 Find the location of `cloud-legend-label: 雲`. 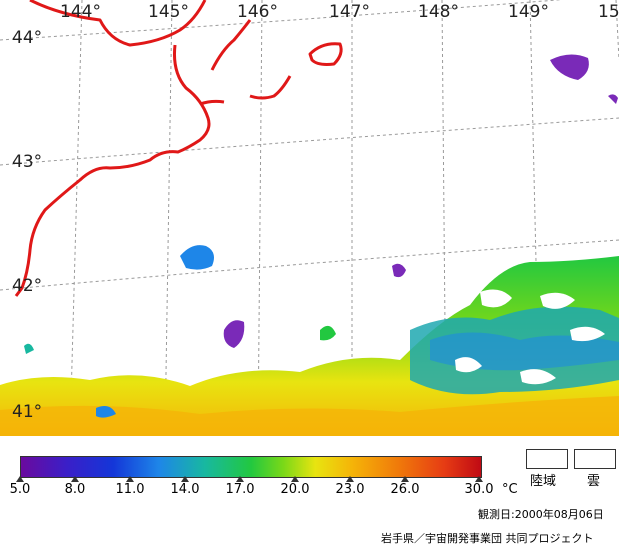

cloud-legend-label: 雲 is located at coordinates (594, 481).